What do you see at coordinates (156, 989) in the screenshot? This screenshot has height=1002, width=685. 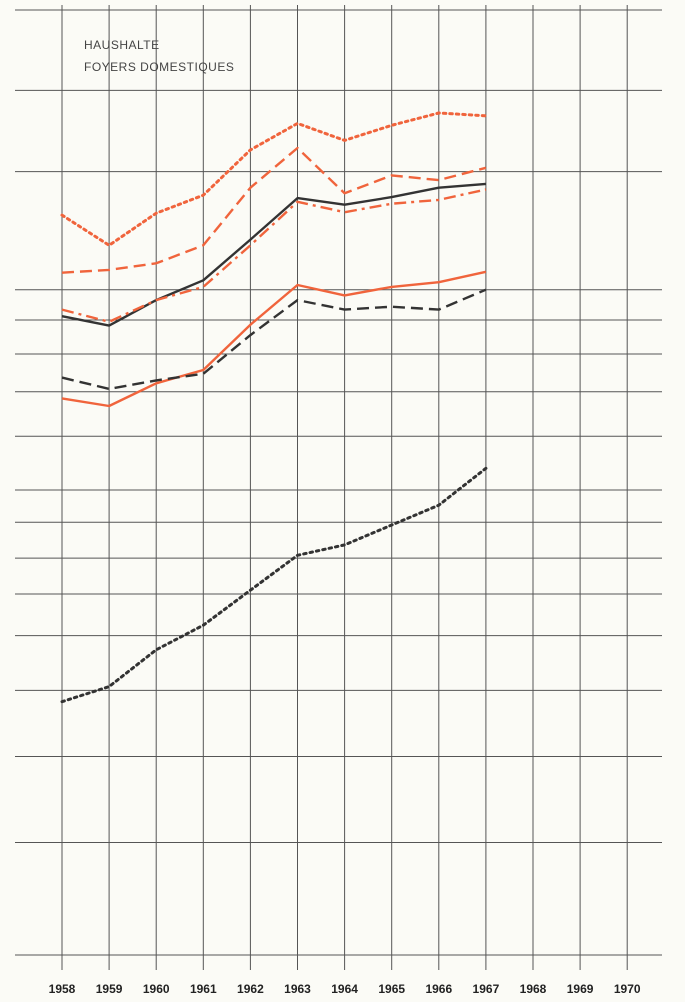 I see `x-tick-label: 1960` at bounding box center [156, 989].